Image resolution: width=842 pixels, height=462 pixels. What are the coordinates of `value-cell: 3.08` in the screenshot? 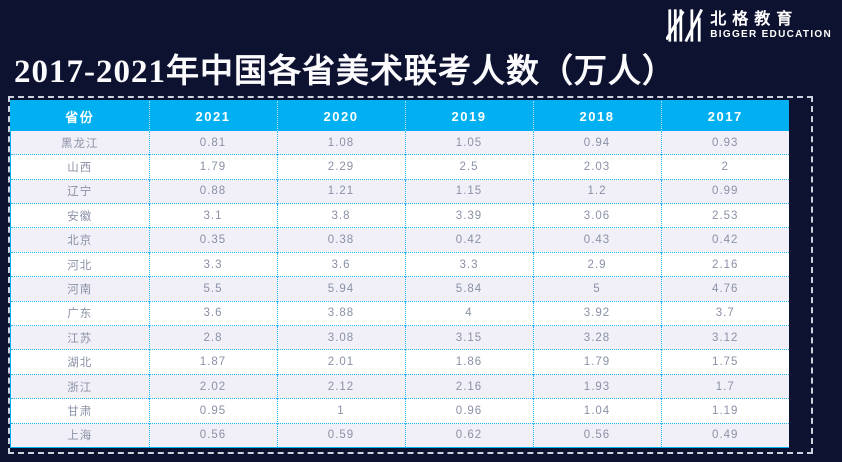 It's located at (340, 337).